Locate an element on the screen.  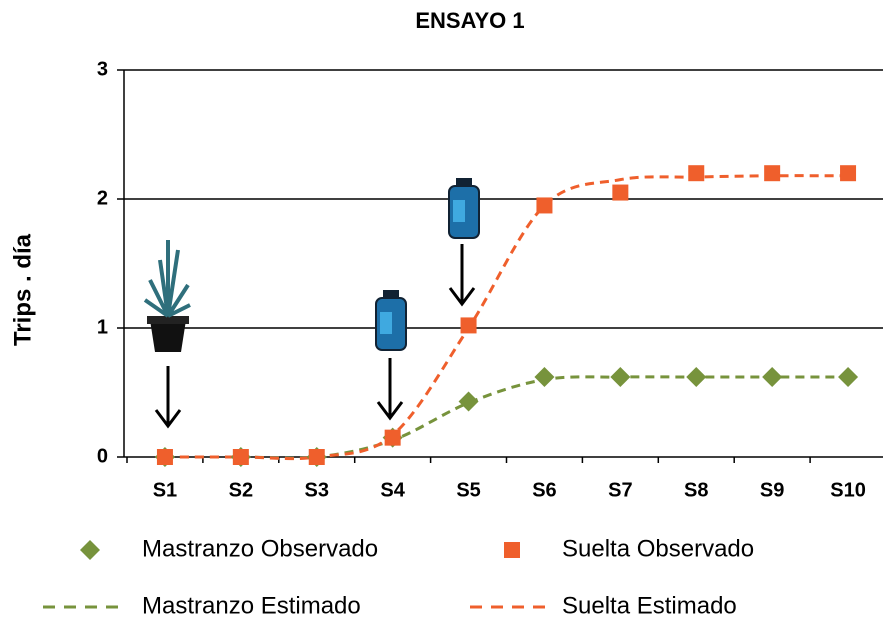
y-tick-label: 1 is located at coordinates (102, 327).